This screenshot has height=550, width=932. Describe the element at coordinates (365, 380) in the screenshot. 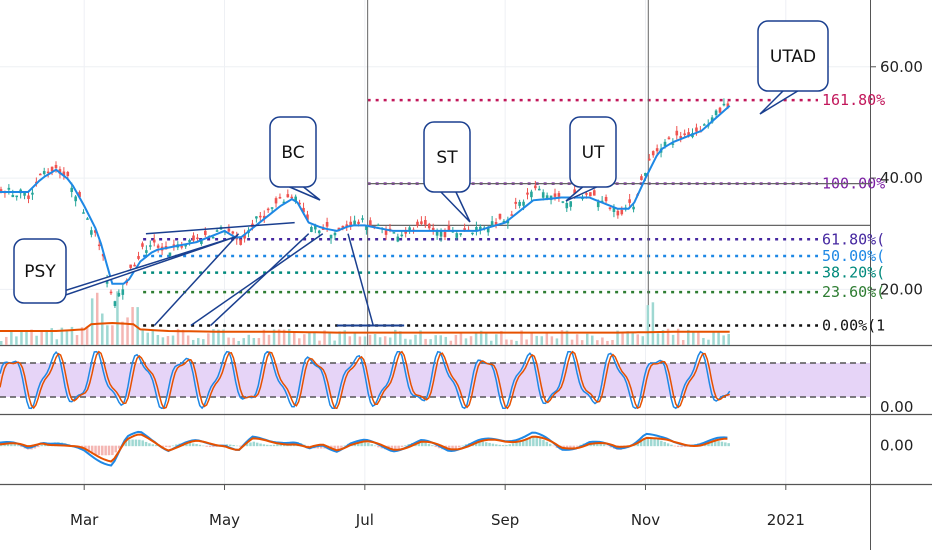

I see `stoch-d-line` at that location.